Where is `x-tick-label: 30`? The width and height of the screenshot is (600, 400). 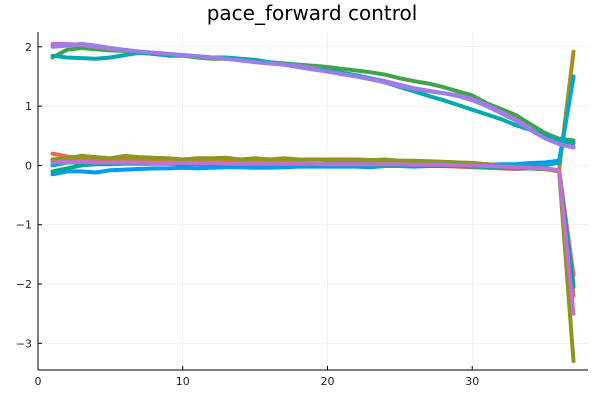 x-tick-label: 30 is located at coordinates (472, 381).